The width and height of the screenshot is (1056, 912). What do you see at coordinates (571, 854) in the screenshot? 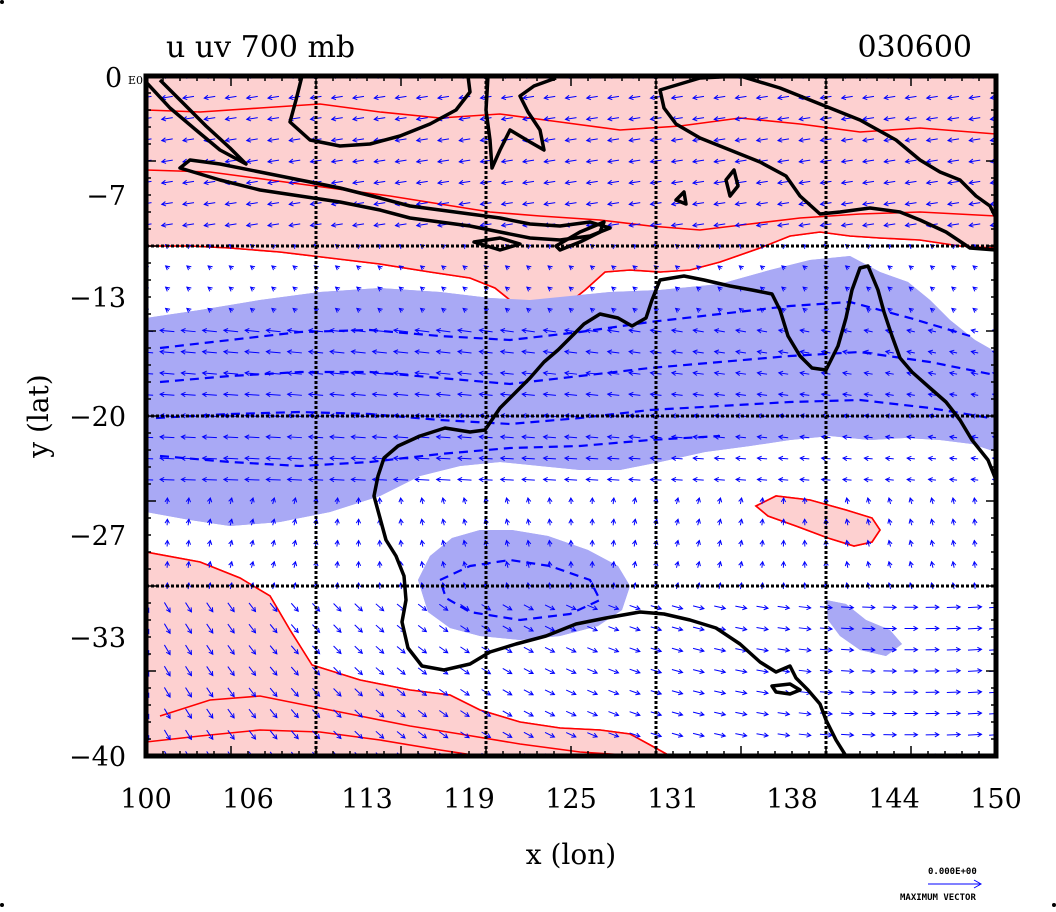
I see `x-axis-label: x (lon)` at bounding box center [571, 854].